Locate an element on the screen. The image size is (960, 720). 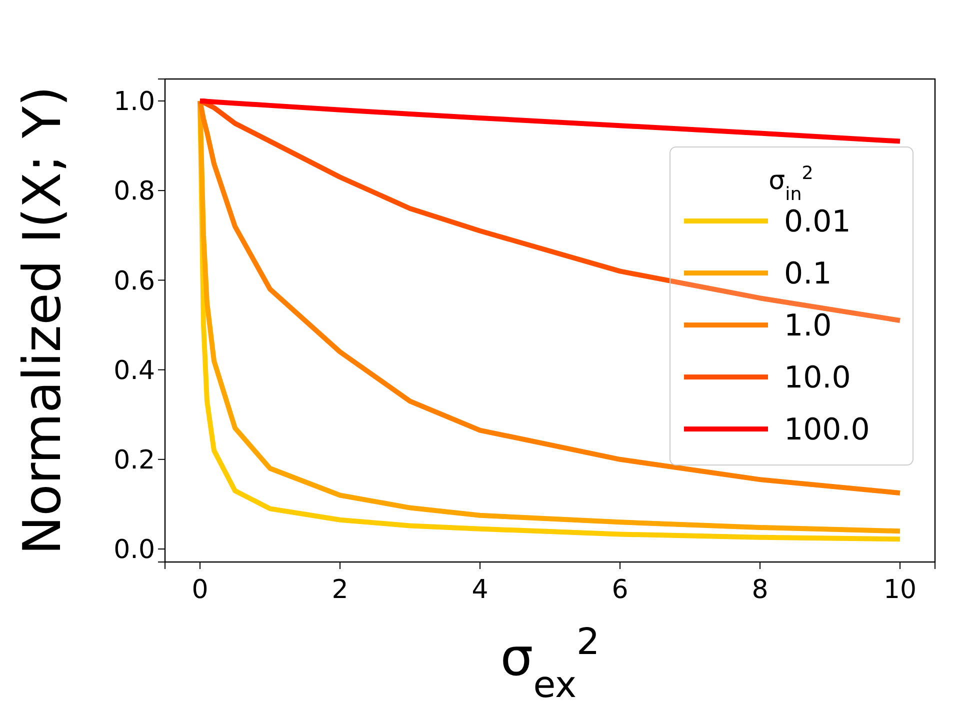
x-tick-label: 10 is located at coordinates (900, 590).